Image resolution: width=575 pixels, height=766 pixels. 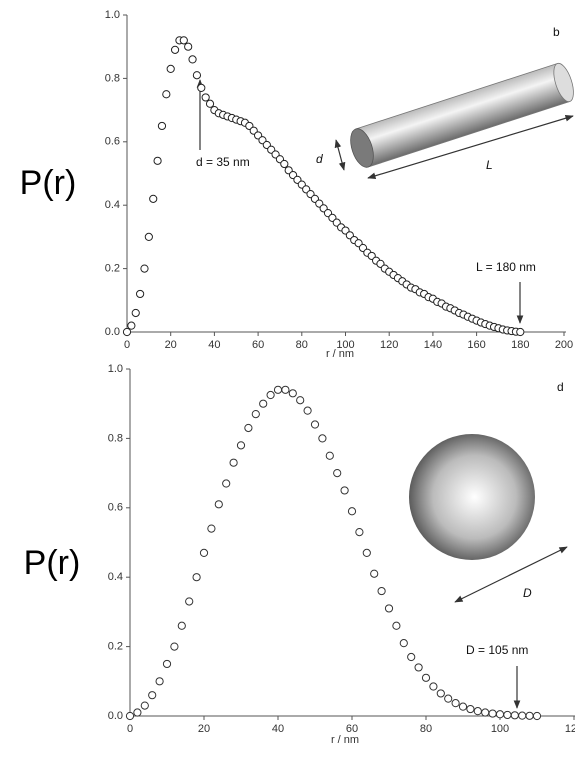 I want to click on x-tick-label: 160, so click(x=476, y=345).